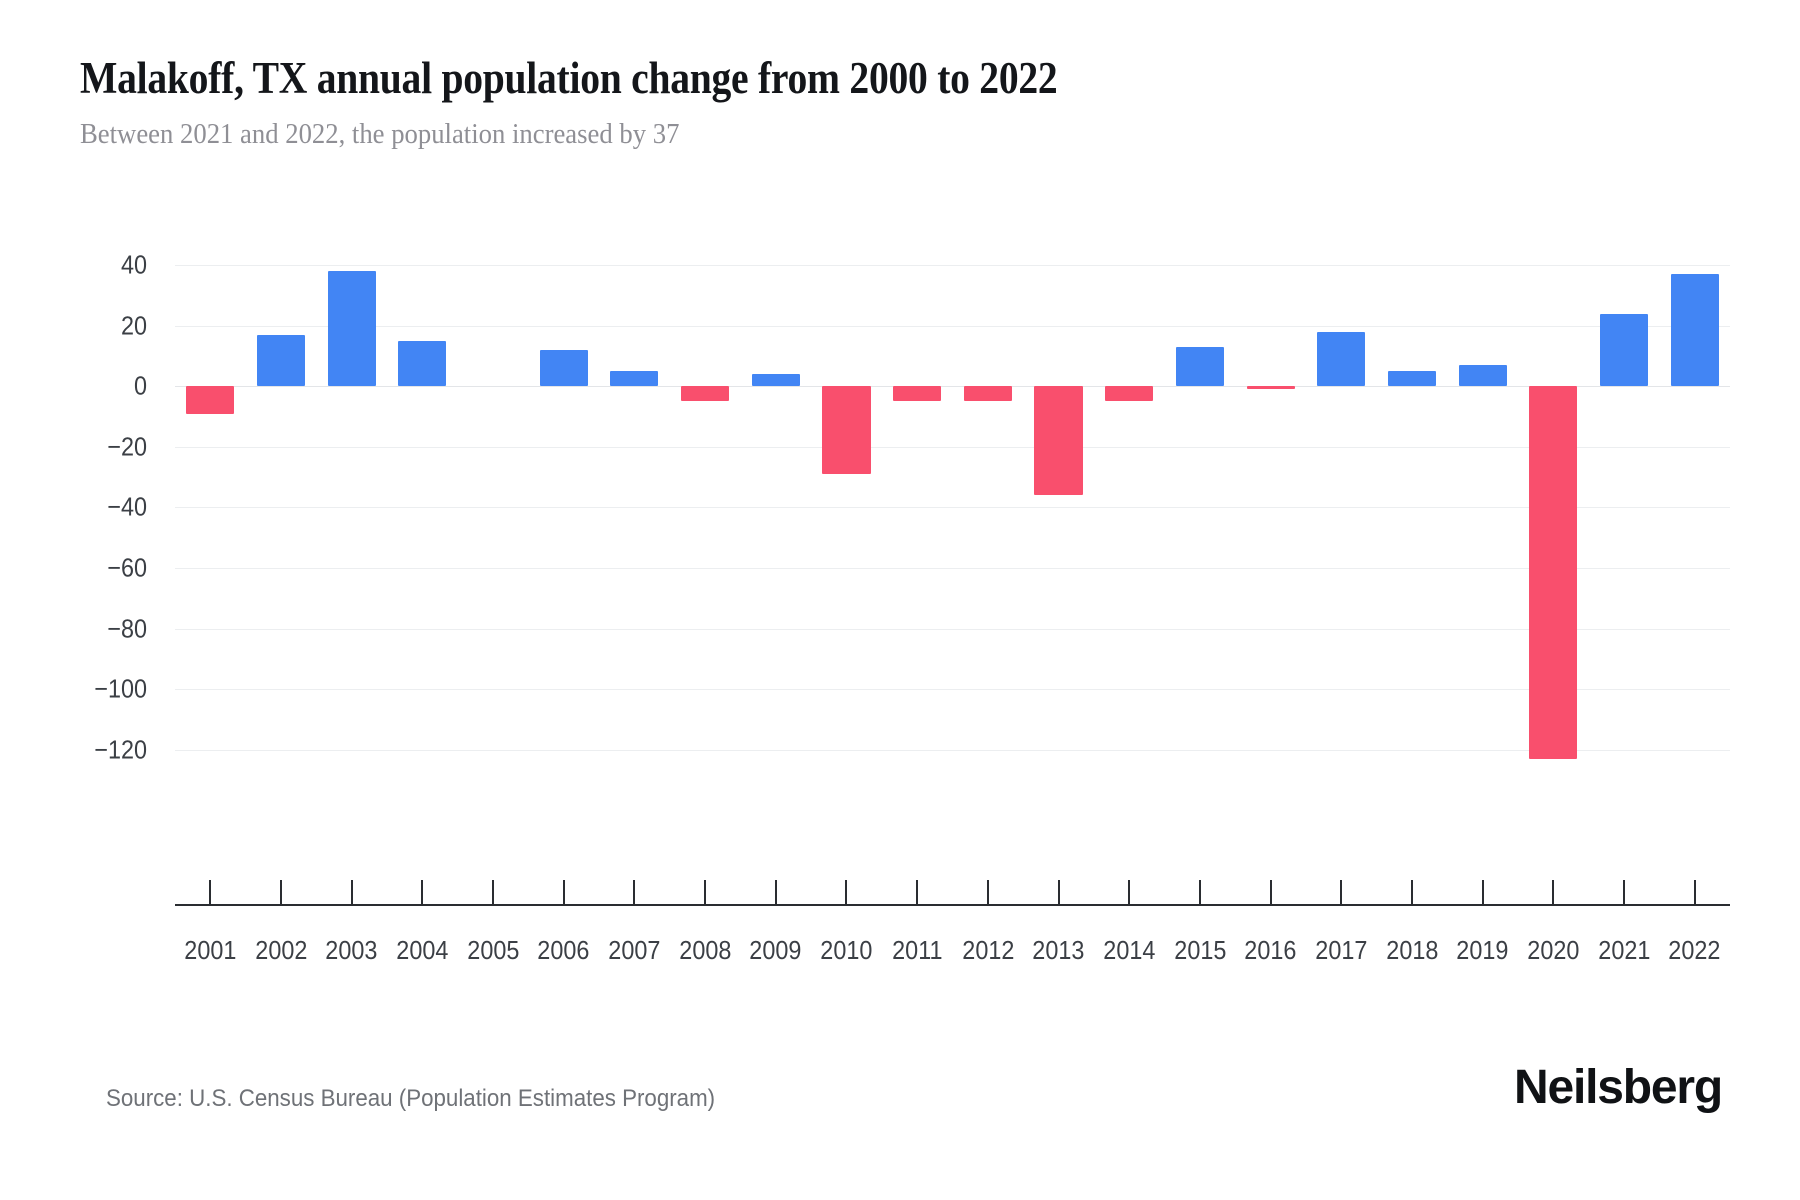 The height and width of the screenshot is (1200, 1800). I want to click on x-axis-label-2005: 2005, so click(493, 950).